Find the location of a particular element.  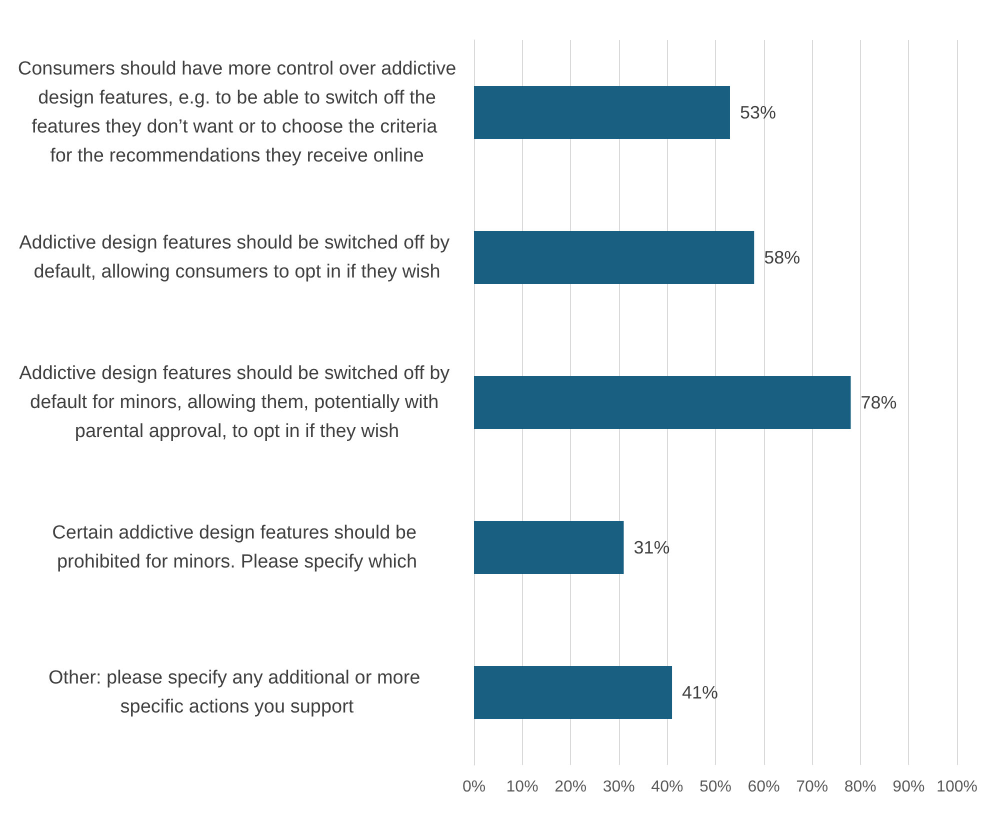

x-tick-label: 60% is located at coordinates (764, 787).